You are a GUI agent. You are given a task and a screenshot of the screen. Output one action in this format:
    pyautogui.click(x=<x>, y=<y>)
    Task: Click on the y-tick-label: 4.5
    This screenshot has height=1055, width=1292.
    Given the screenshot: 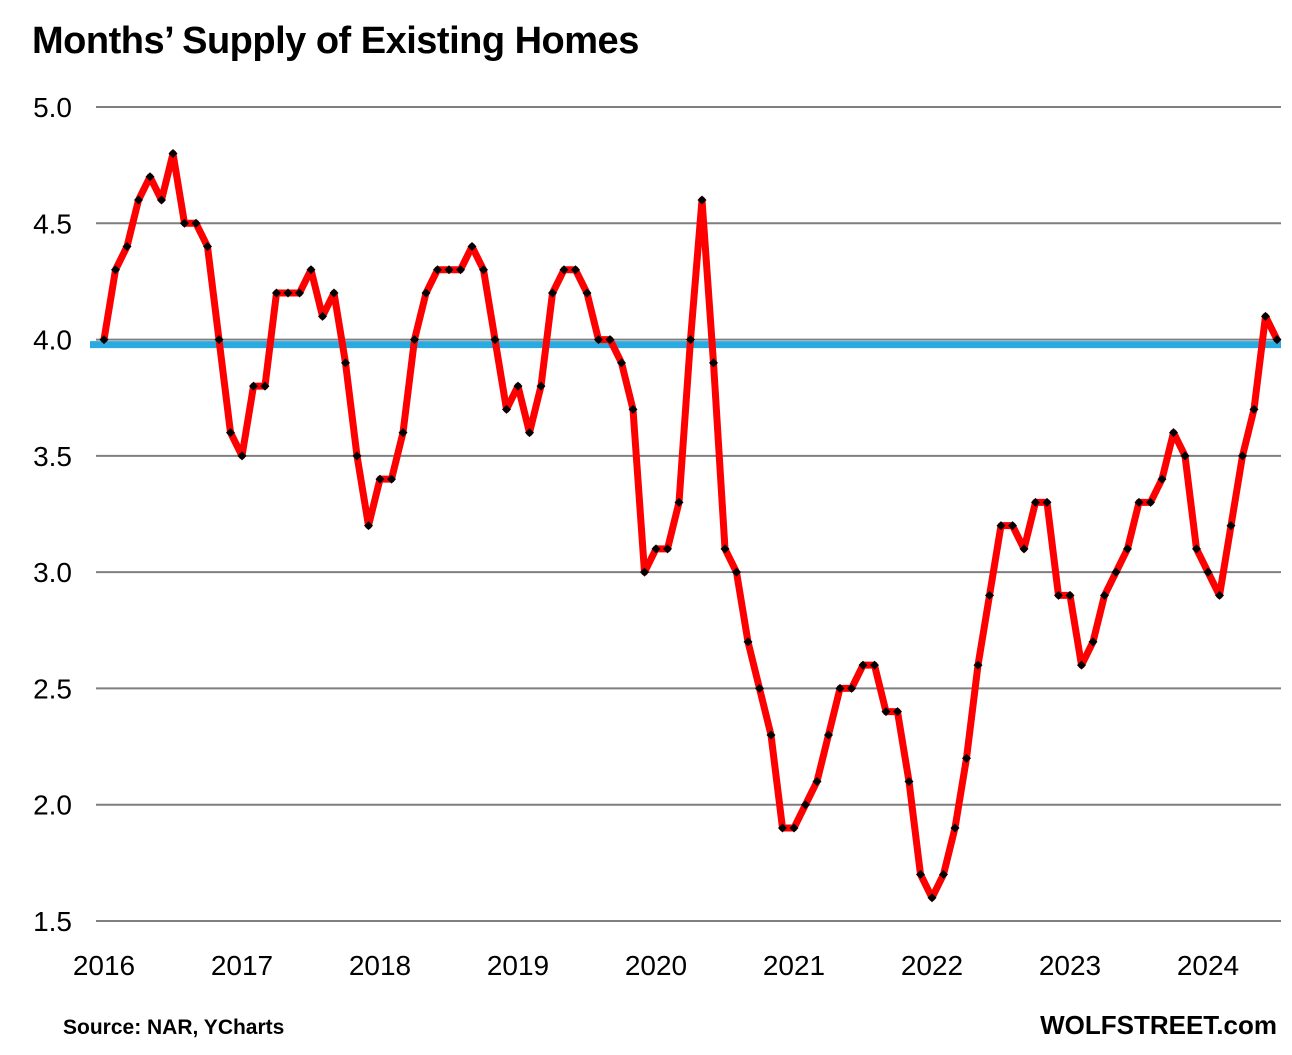 What is the action you would take?
    pyautogui.click(x=52, y=223)
    